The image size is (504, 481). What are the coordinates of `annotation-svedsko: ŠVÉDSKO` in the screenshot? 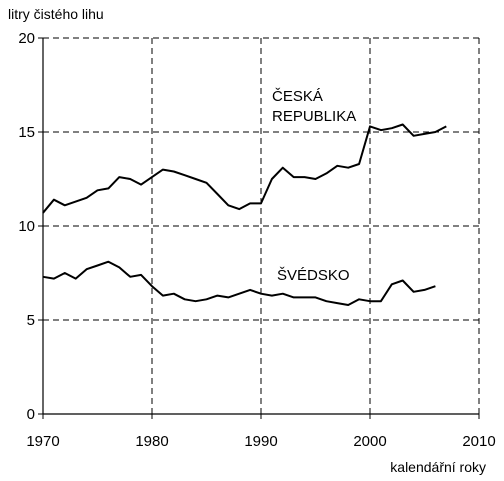 It's located at (313, 275).